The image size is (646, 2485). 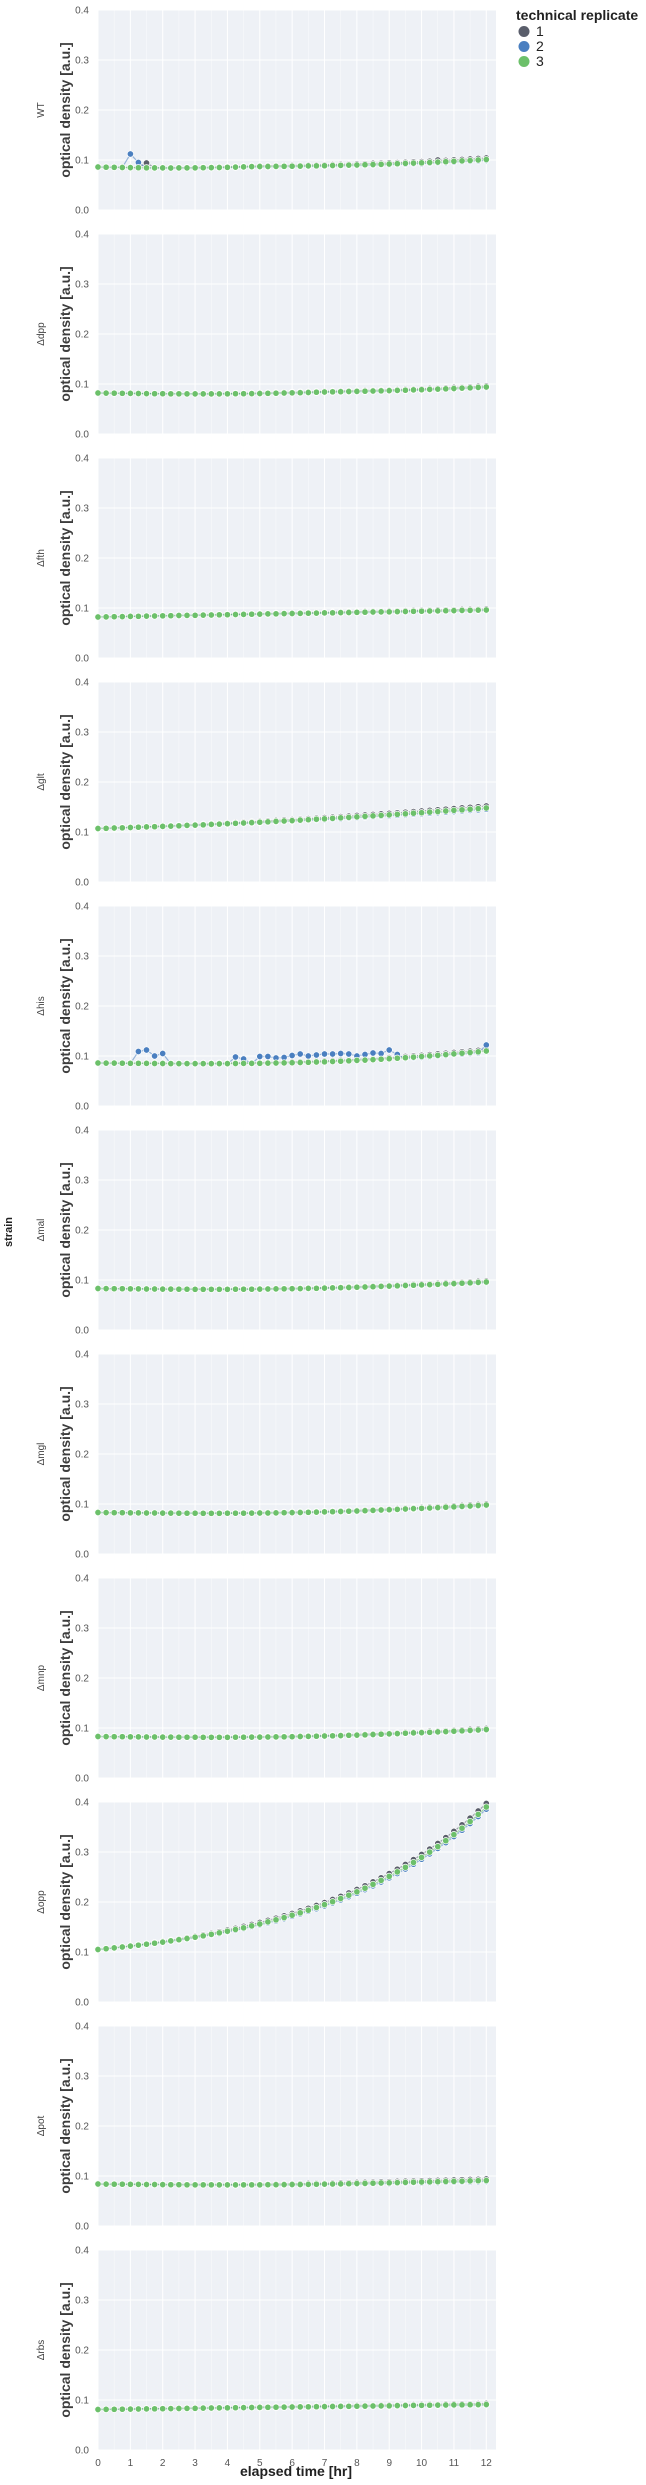 I want to click on x-tick-label: 8, so click(x=357, y=2463).